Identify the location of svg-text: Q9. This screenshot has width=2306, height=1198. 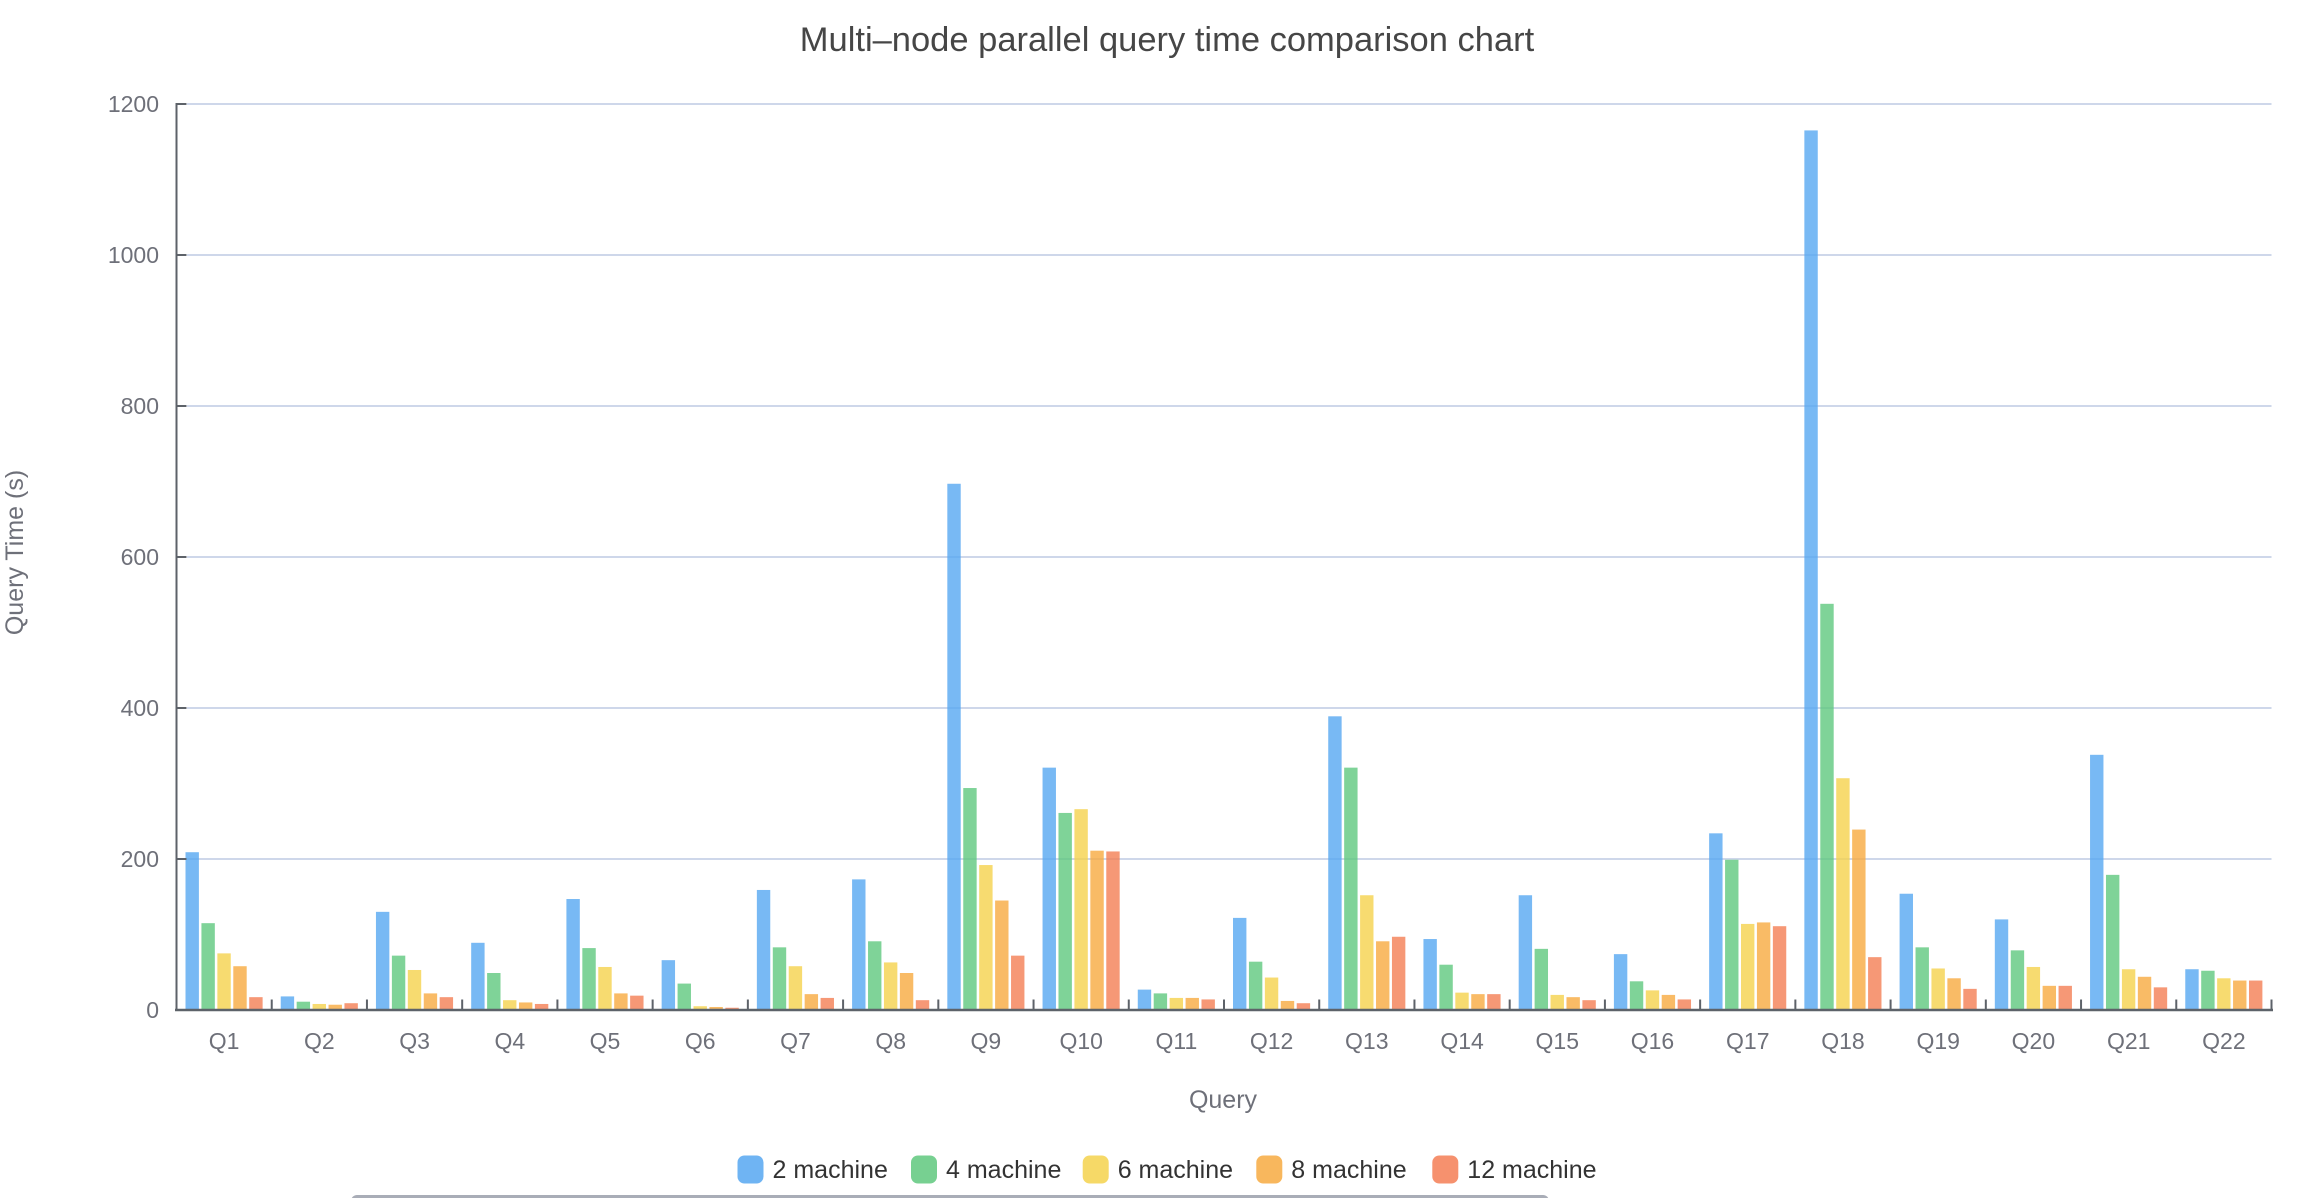
(986, 1041).